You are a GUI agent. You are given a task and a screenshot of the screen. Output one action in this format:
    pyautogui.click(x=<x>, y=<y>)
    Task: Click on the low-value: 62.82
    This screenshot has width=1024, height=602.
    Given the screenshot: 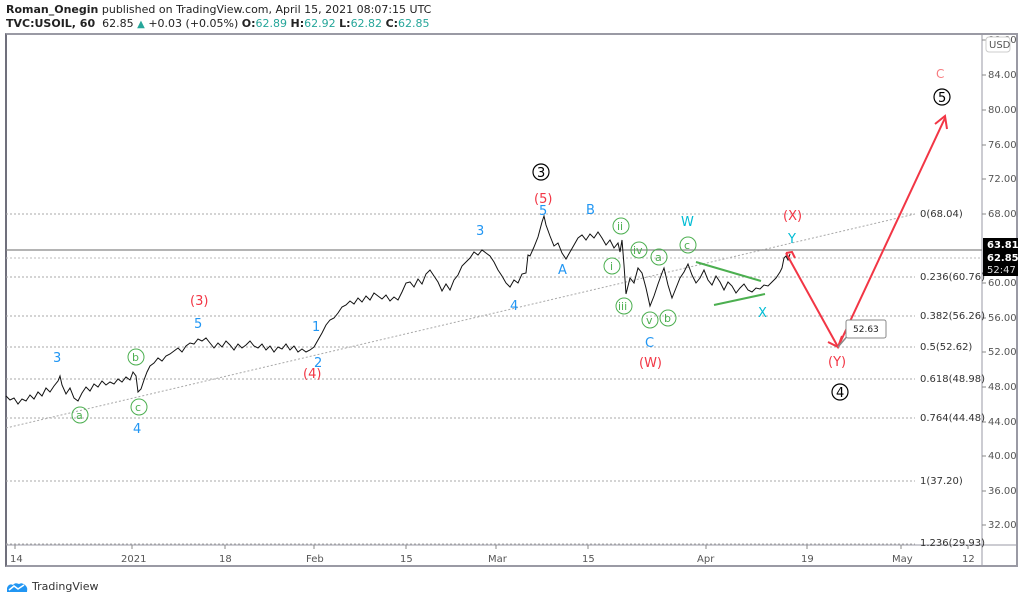 What is the action you would take?
    pyautogui.click(x=366, y=23)
    